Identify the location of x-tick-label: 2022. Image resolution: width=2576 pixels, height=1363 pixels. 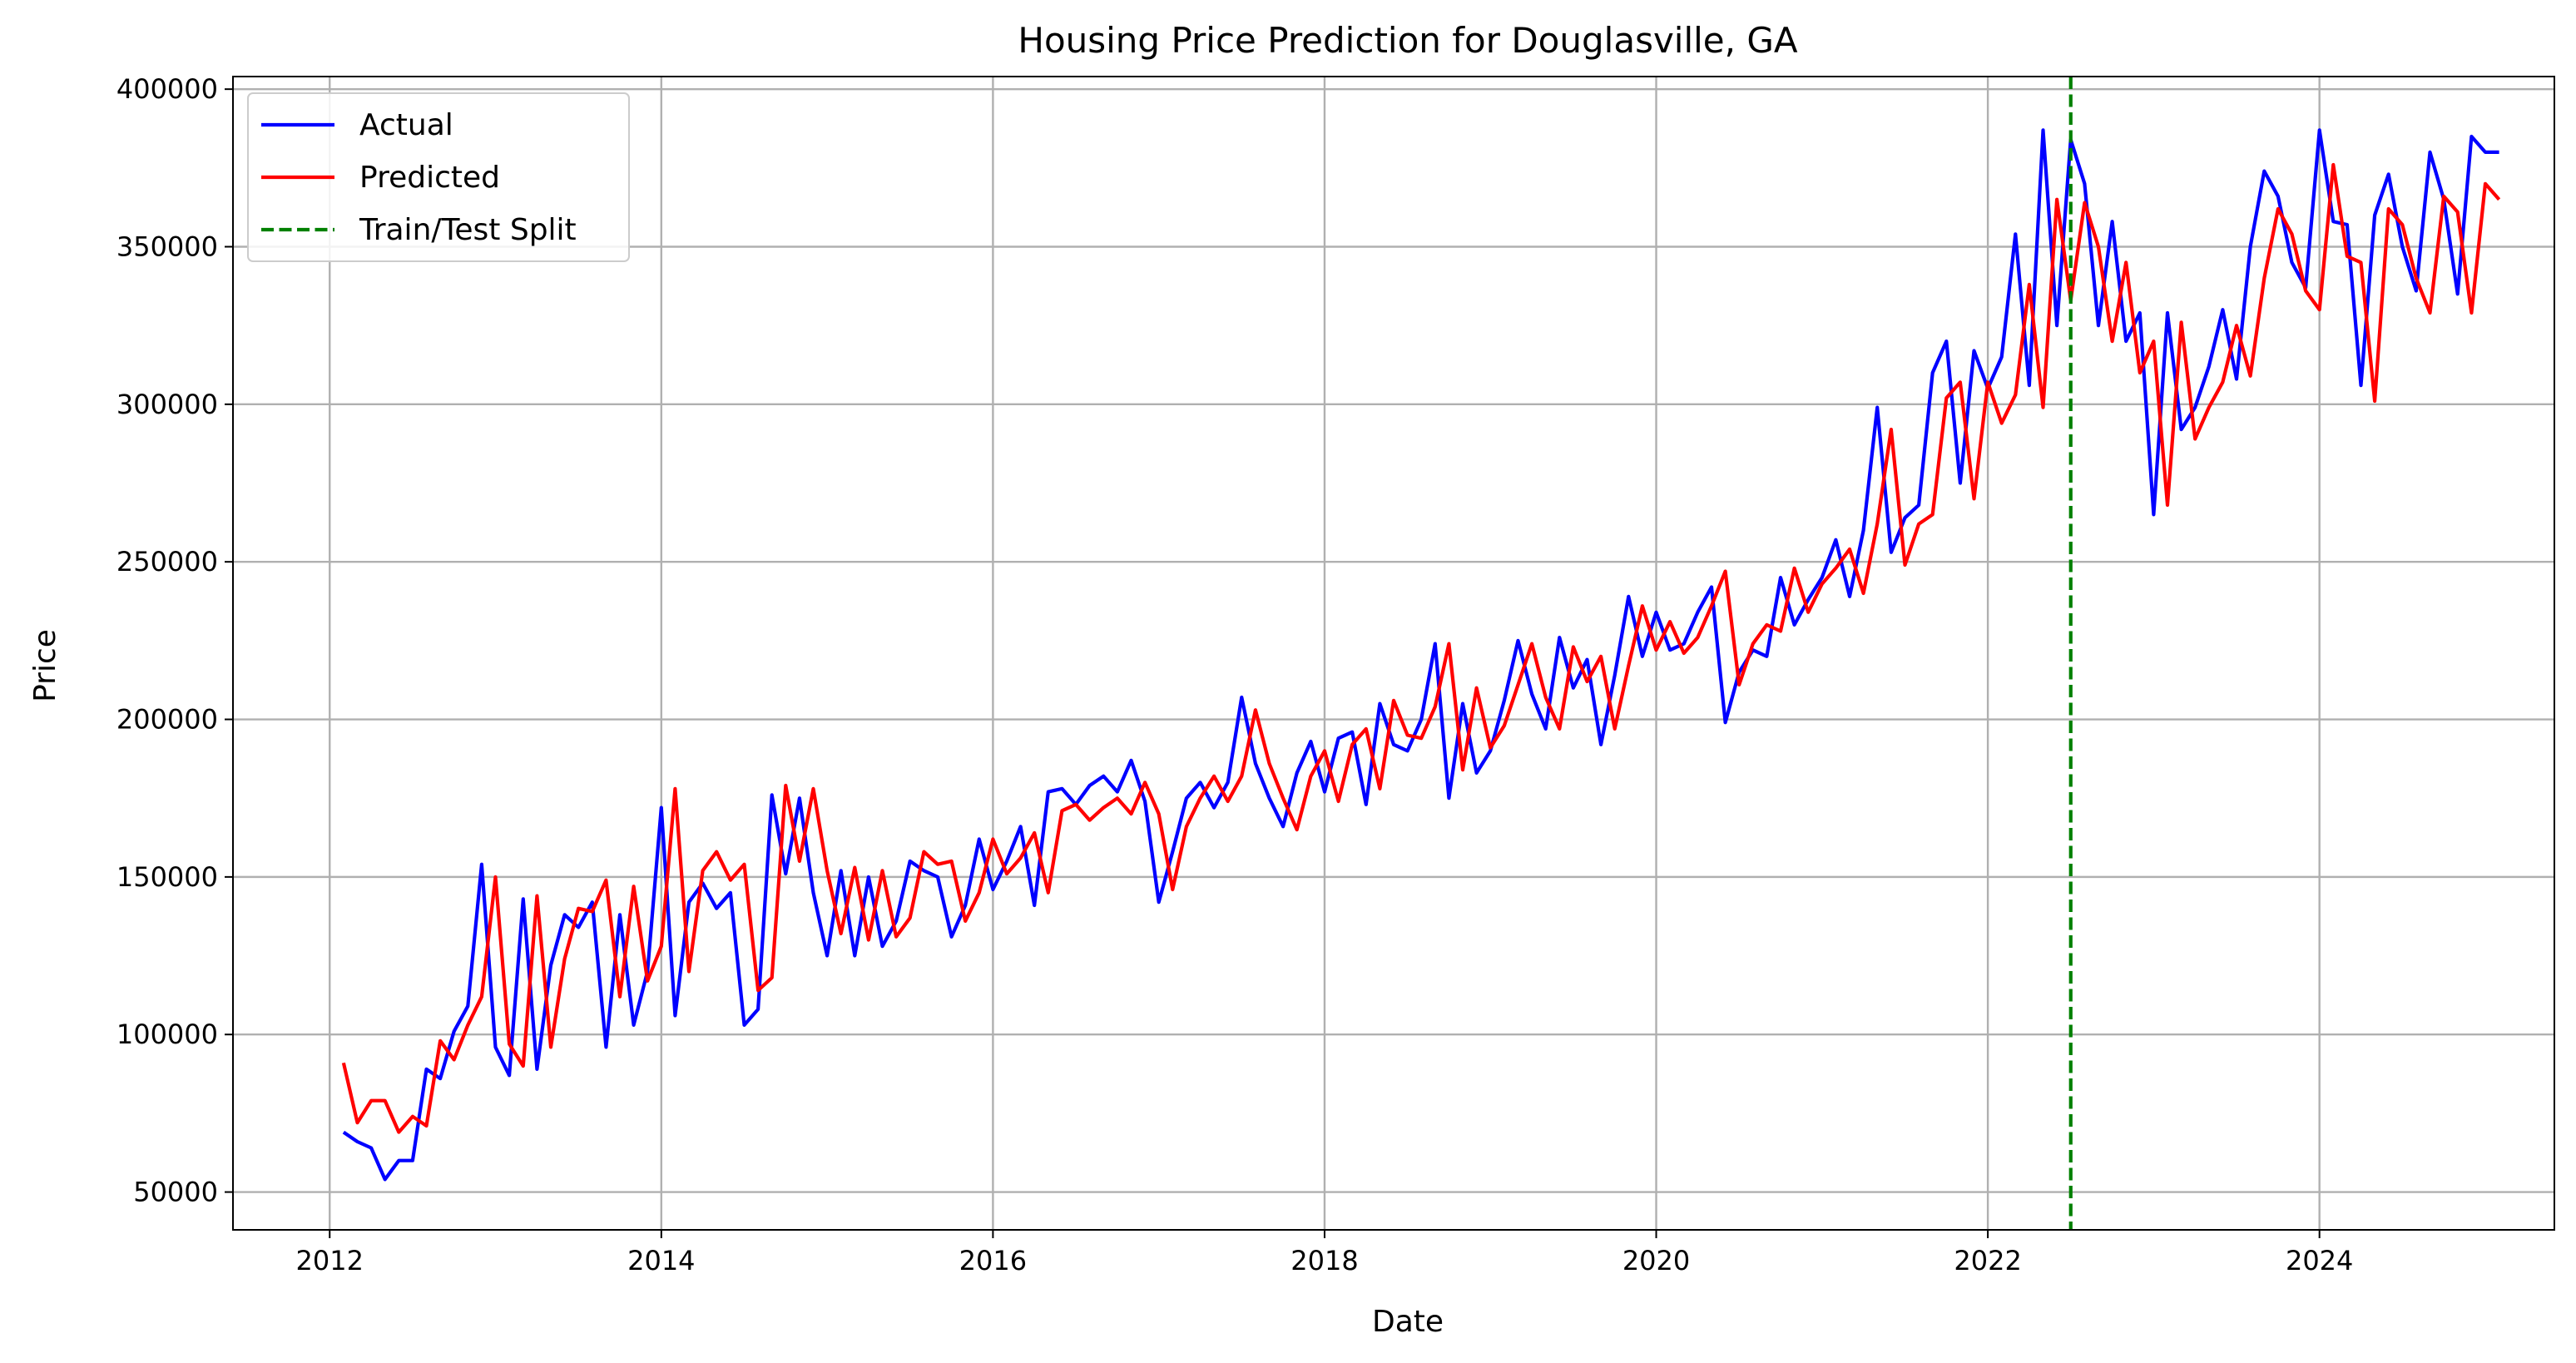
(1988, 1260).